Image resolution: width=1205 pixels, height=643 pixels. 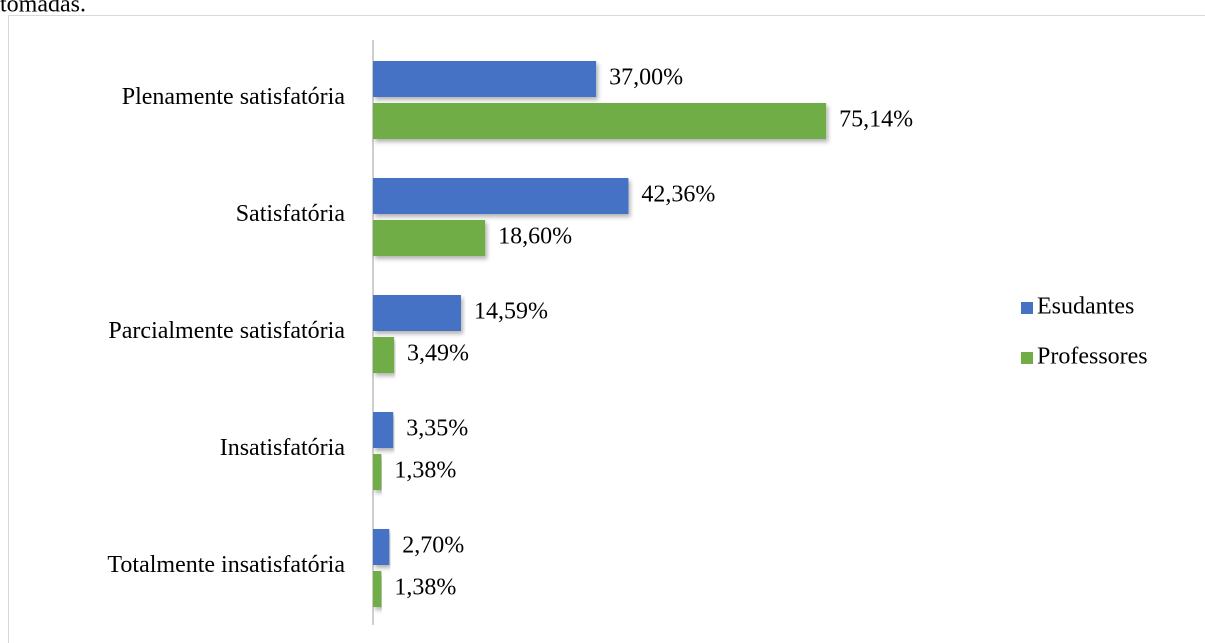 I want to click on value-label: 3,35%, so click(x=437, y=429).